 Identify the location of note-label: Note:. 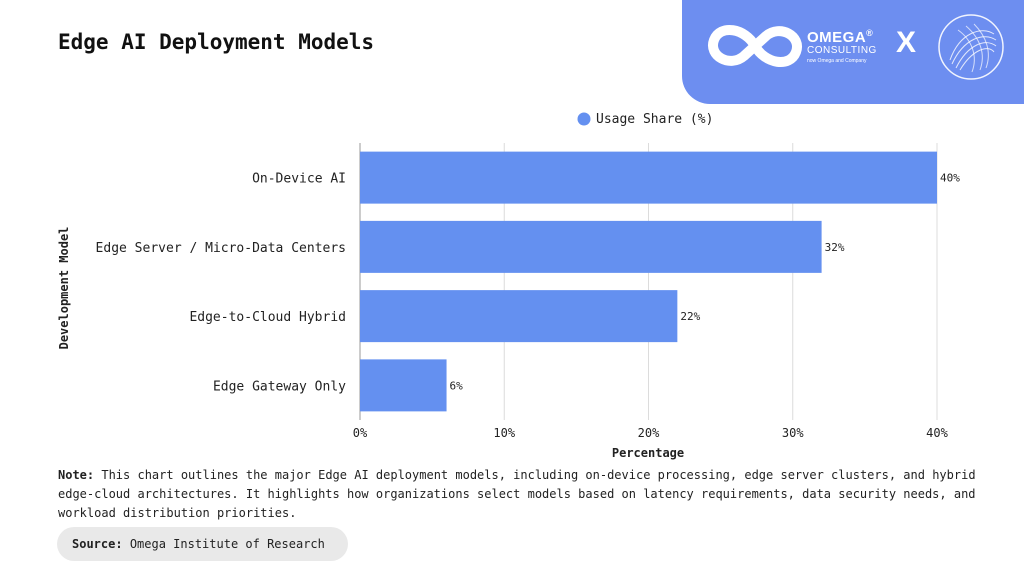
(76, 475).